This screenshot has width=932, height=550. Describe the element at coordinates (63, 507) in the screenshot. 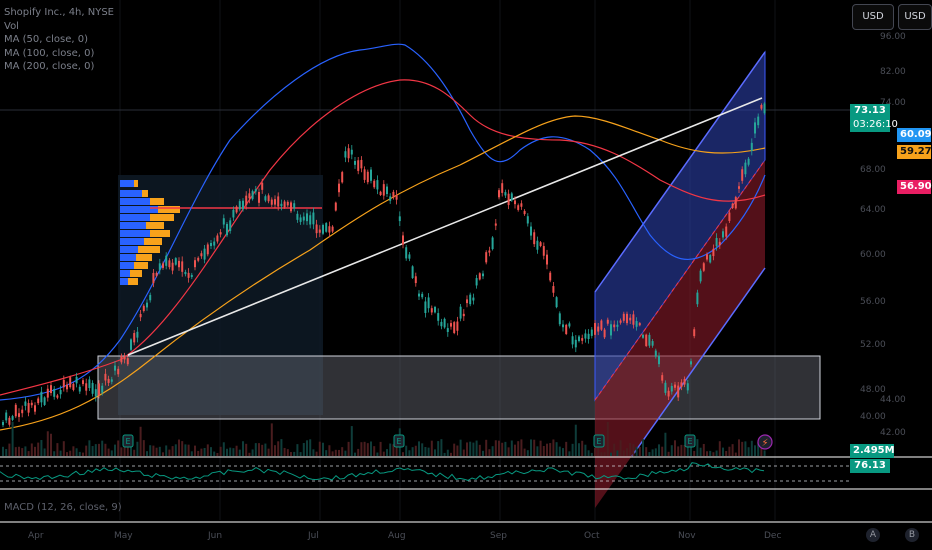

I see `macd-legend: MACD (12, 26, close, 9)` at that location.